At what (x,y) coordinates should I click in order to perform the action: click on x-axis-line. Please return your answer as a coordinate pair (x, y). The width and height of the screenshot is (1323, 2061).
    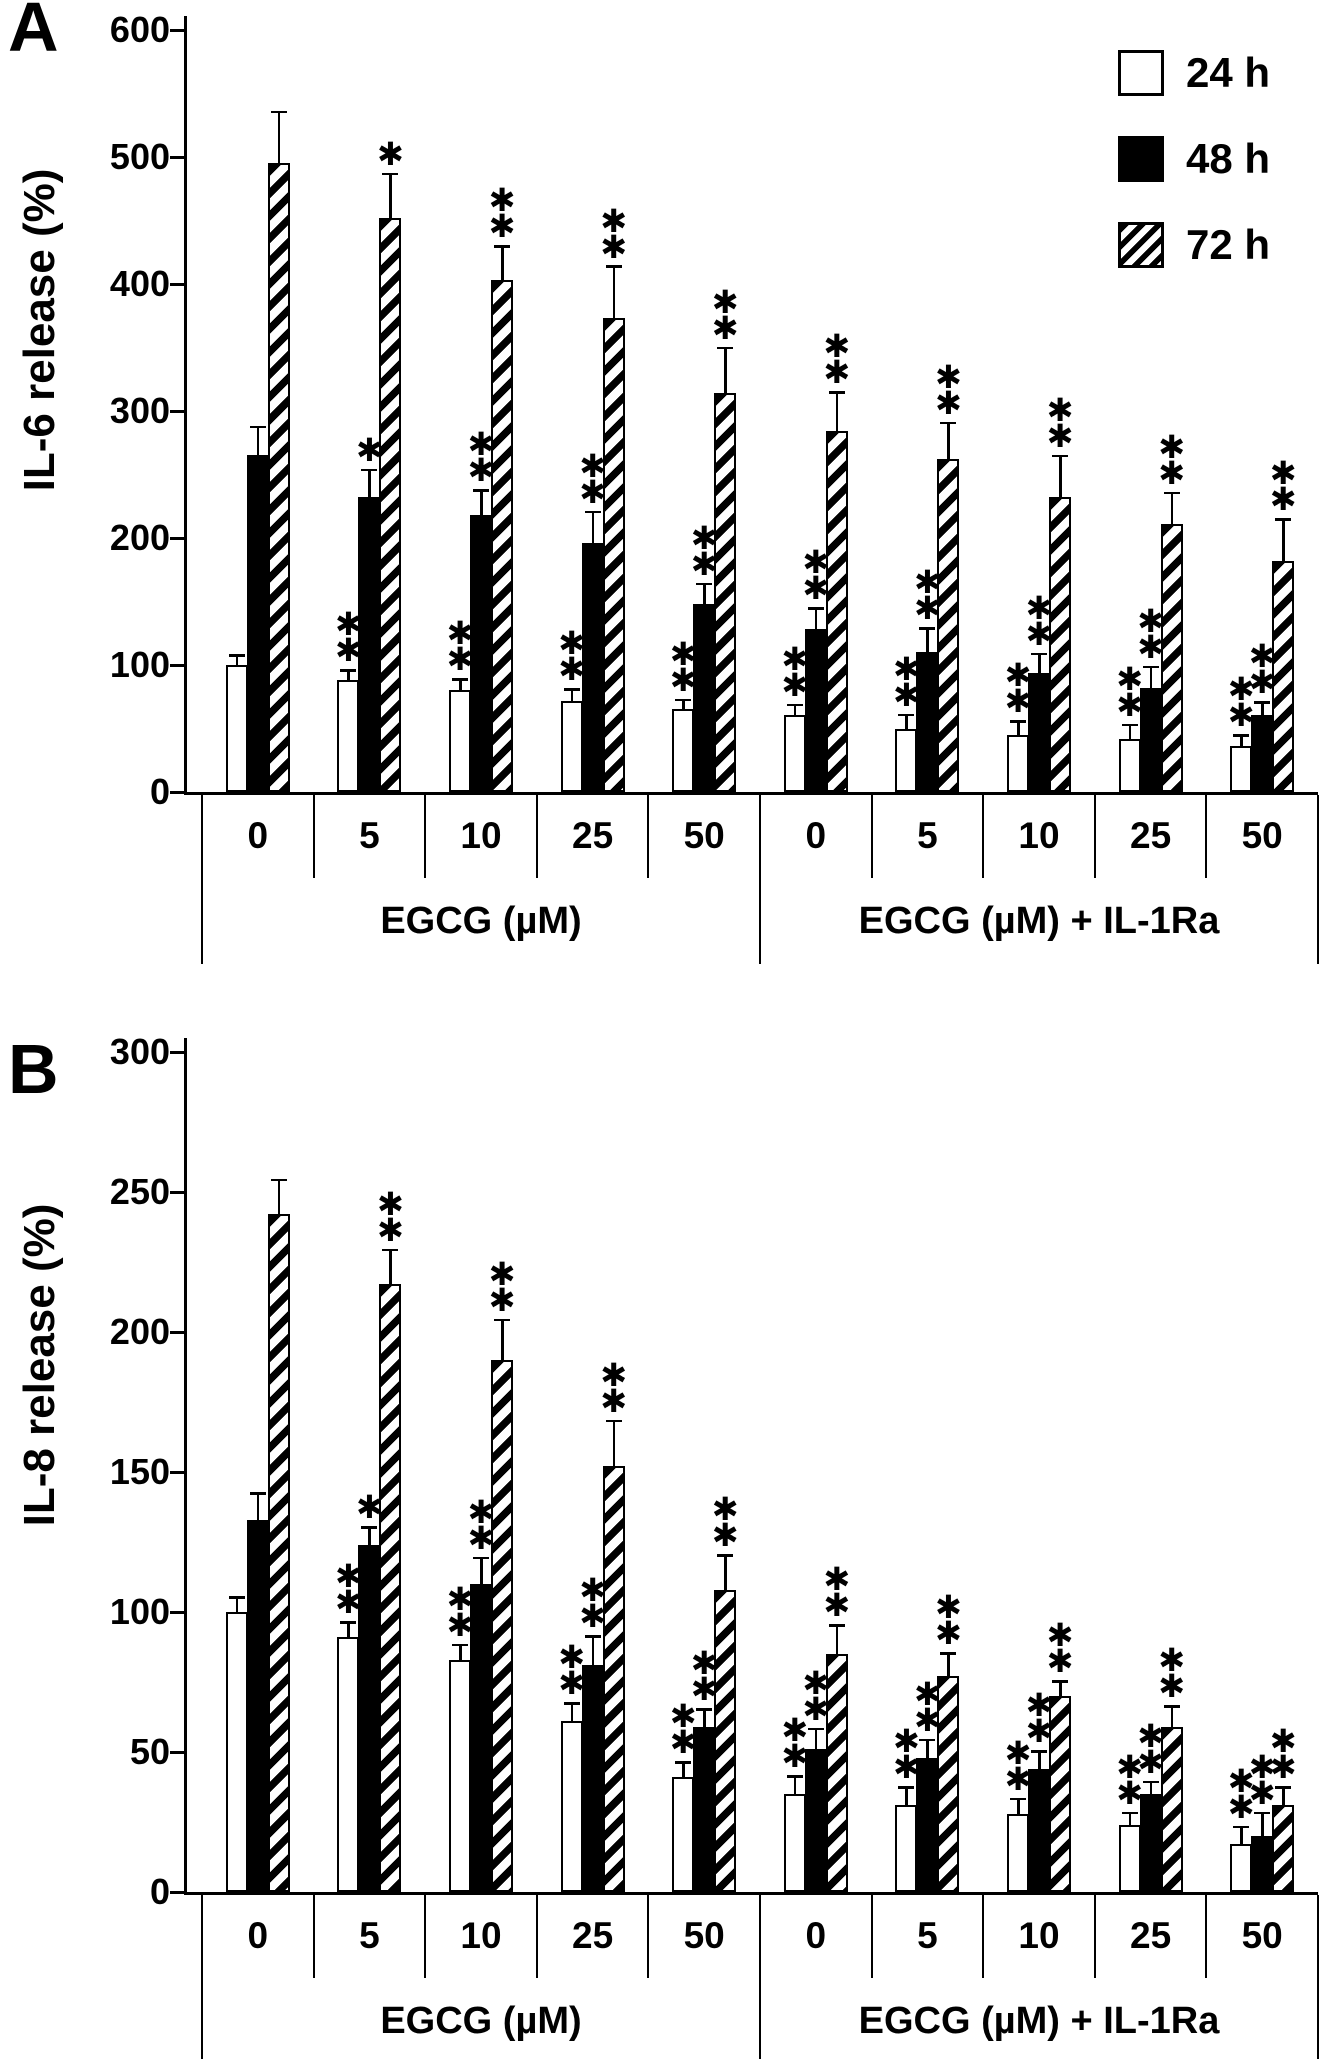
    Looking at the image, I should click on (751, 793).